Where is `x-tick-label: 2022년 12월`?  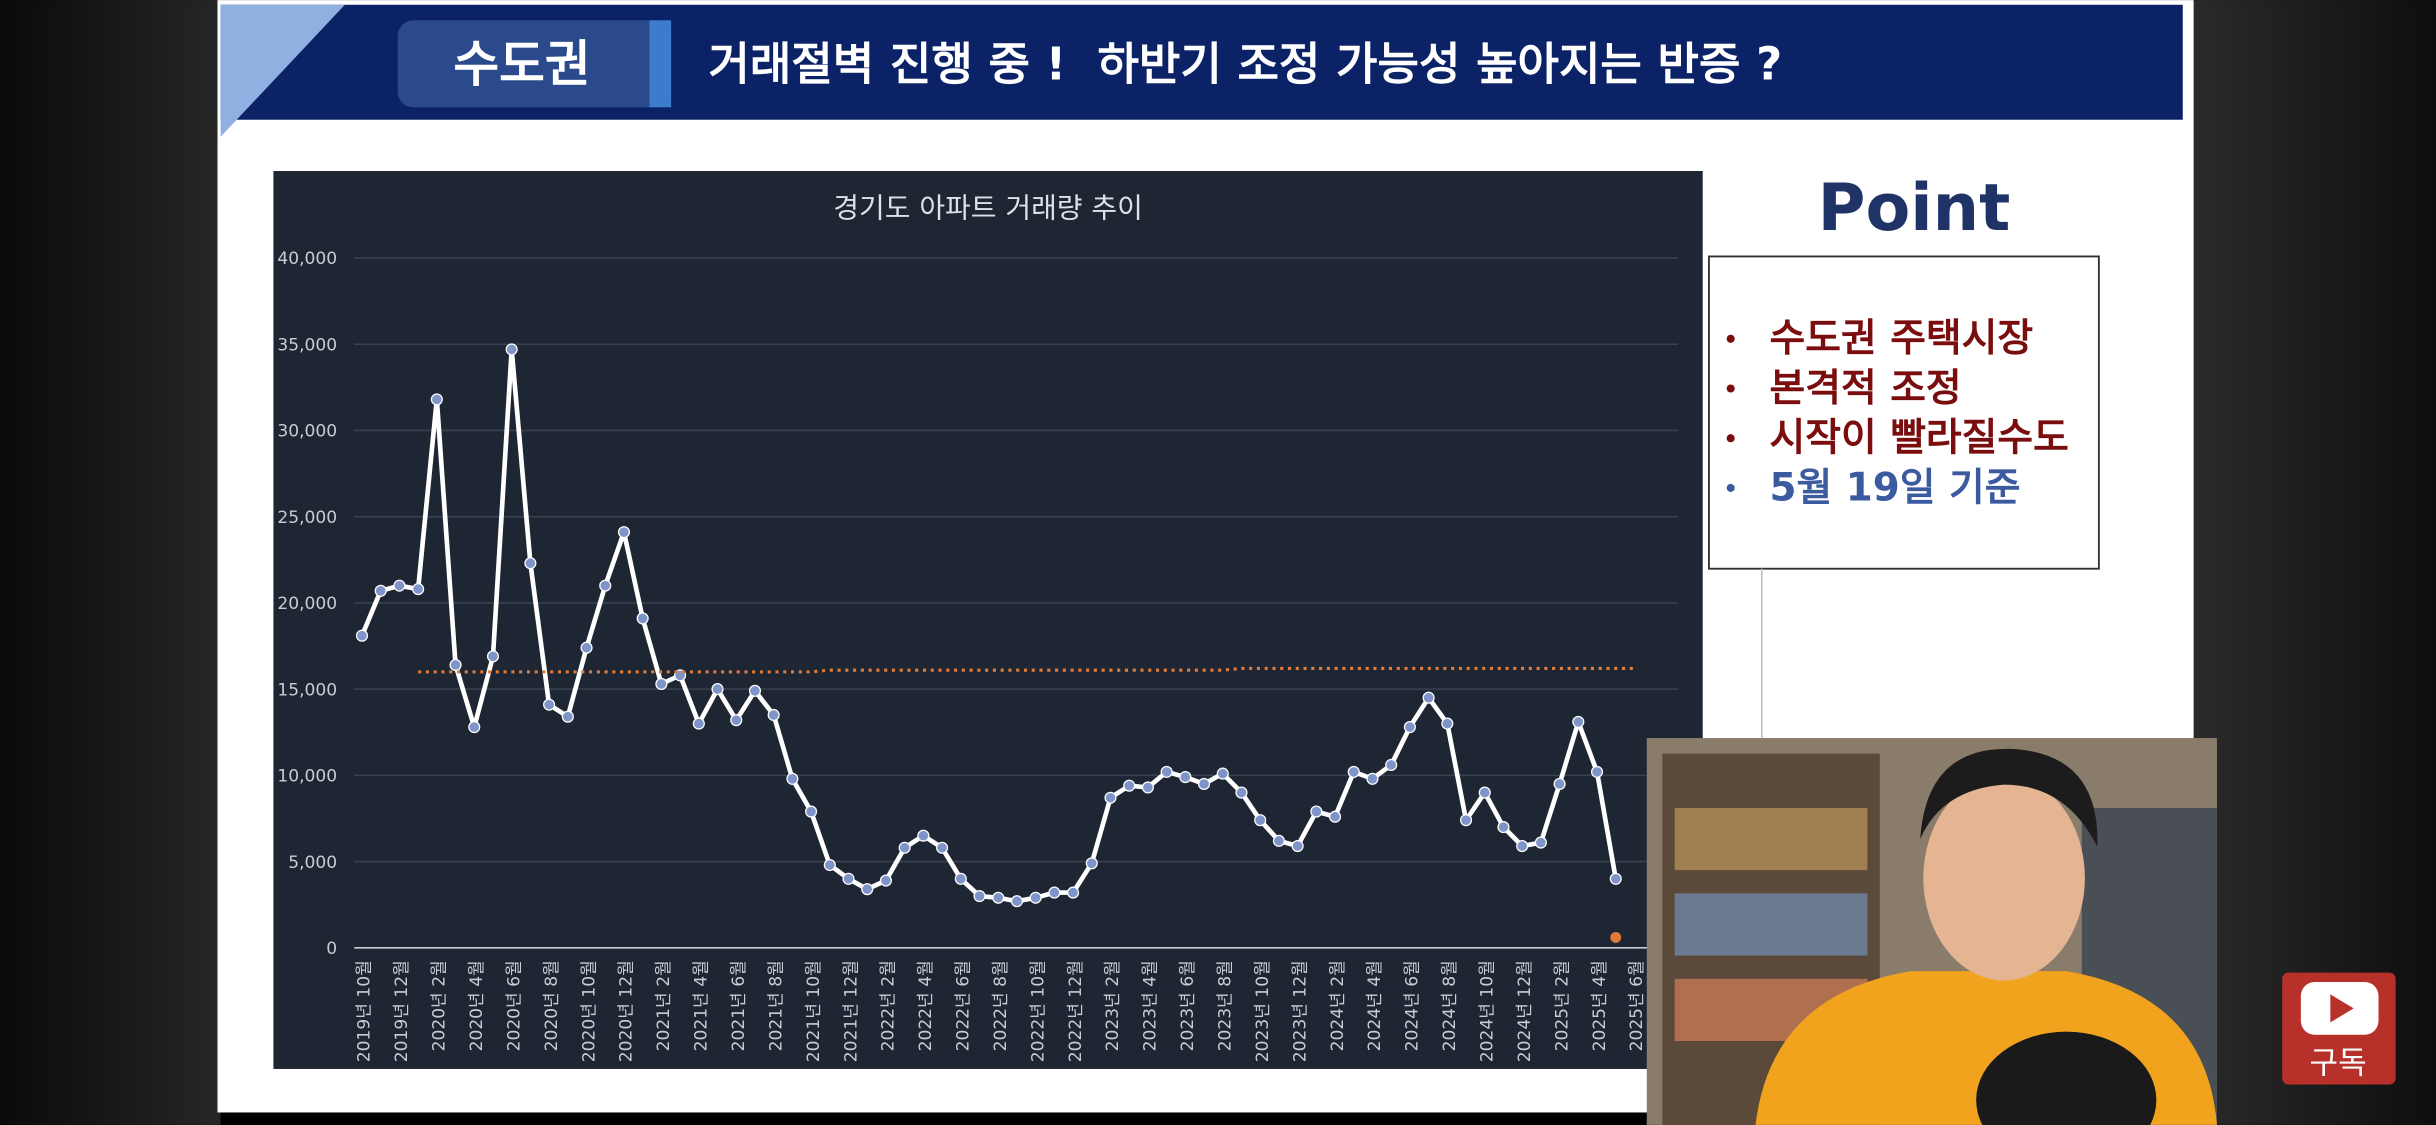
x-tick-label: 2022년 12월 is located at coordinates (1076, 1011).